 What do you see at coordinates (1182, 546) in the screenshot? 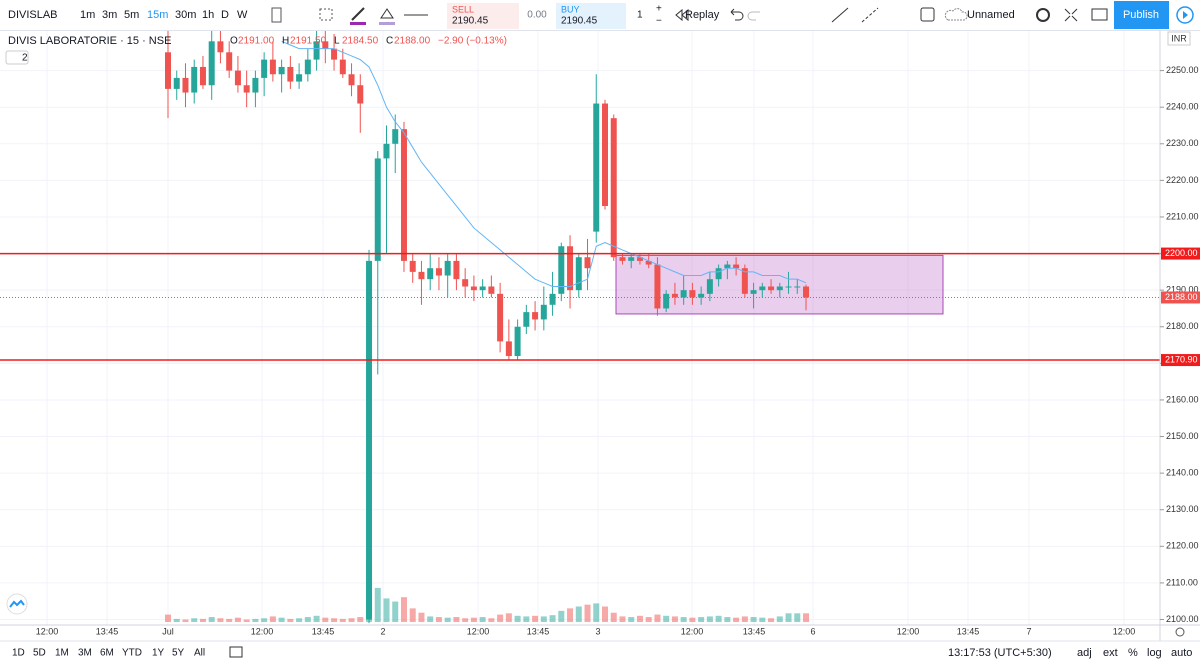
I see `y-tick-label: 2120.00` at bounding box center [1182, 546].